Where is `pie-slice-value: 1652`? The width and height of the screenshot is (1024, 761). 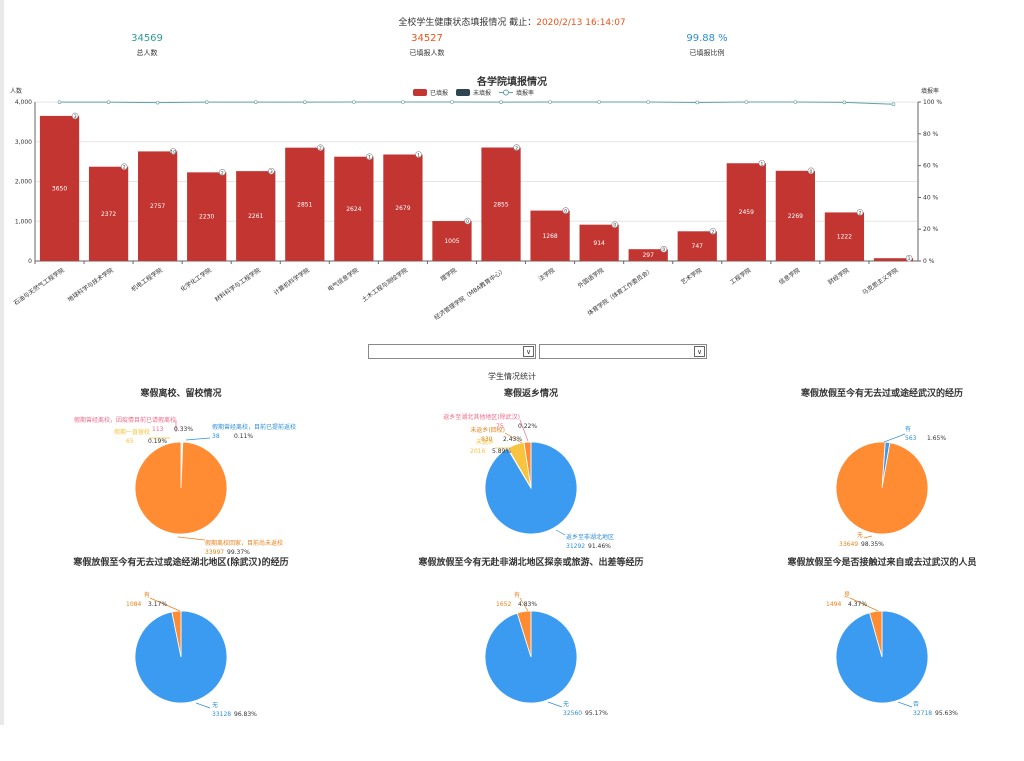 pie-slice-value: 1652 is located at coordinates (503, 604).